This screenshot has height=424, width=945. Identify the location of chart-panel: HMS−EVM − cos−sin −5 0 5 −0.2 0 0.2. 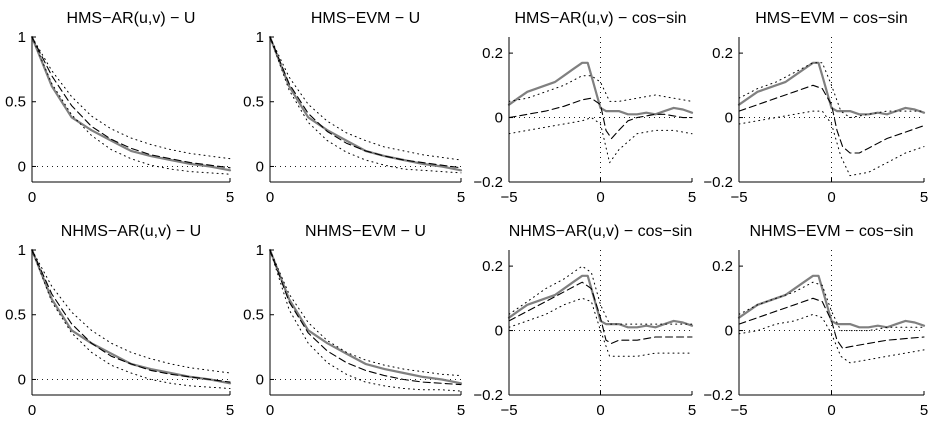
(815, 108).